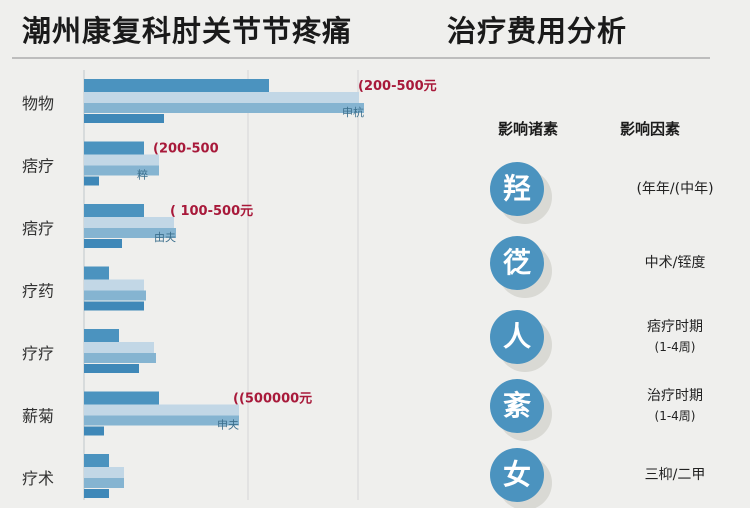 The width and height of the screenshot is (750, 508). I want to click on factor-label: (年年/(中年), so click(675, 189).